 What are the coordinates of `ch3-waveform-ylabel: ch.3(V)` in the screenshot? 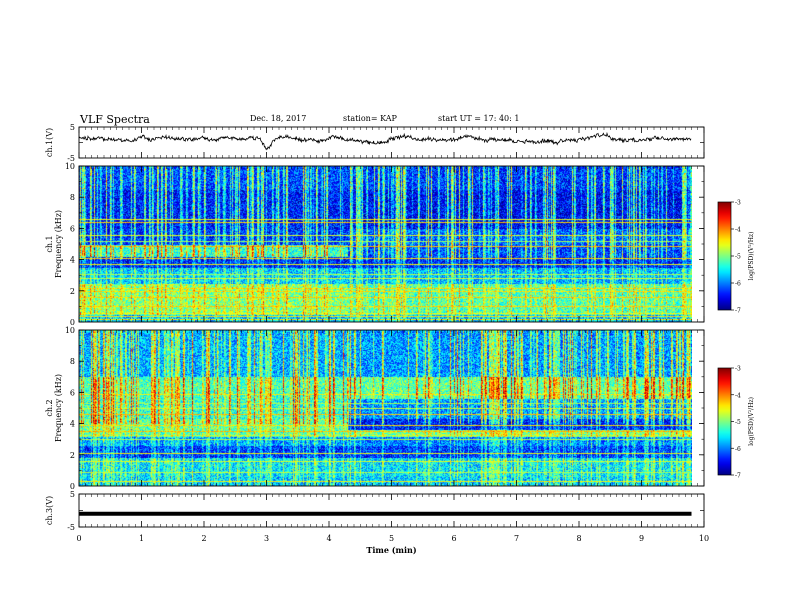 It's located at (49, 510).